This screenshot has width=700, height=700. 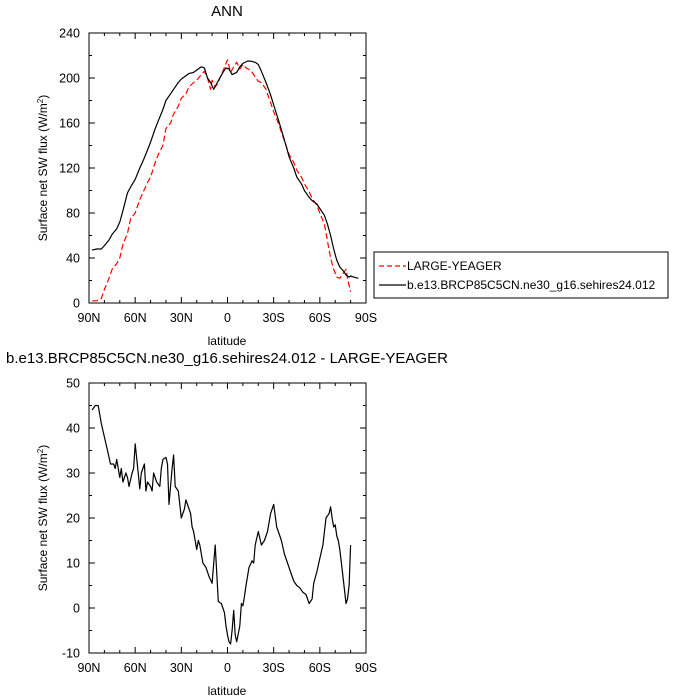 I want to click on bottom-plot-area, so click(x=221, y=524).